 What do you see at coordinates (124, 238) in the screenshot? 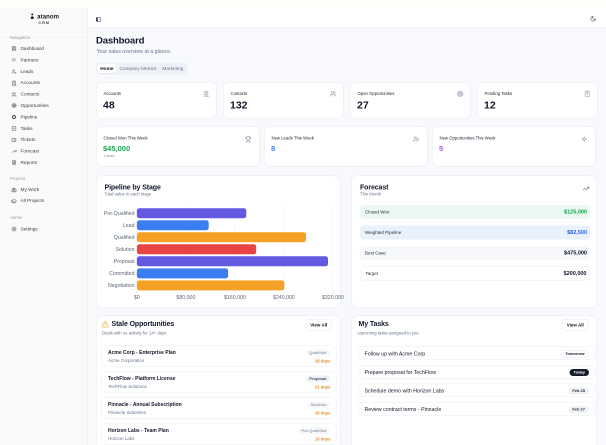
I see `svg-text: Qualified` at bounding box center [124, 238].